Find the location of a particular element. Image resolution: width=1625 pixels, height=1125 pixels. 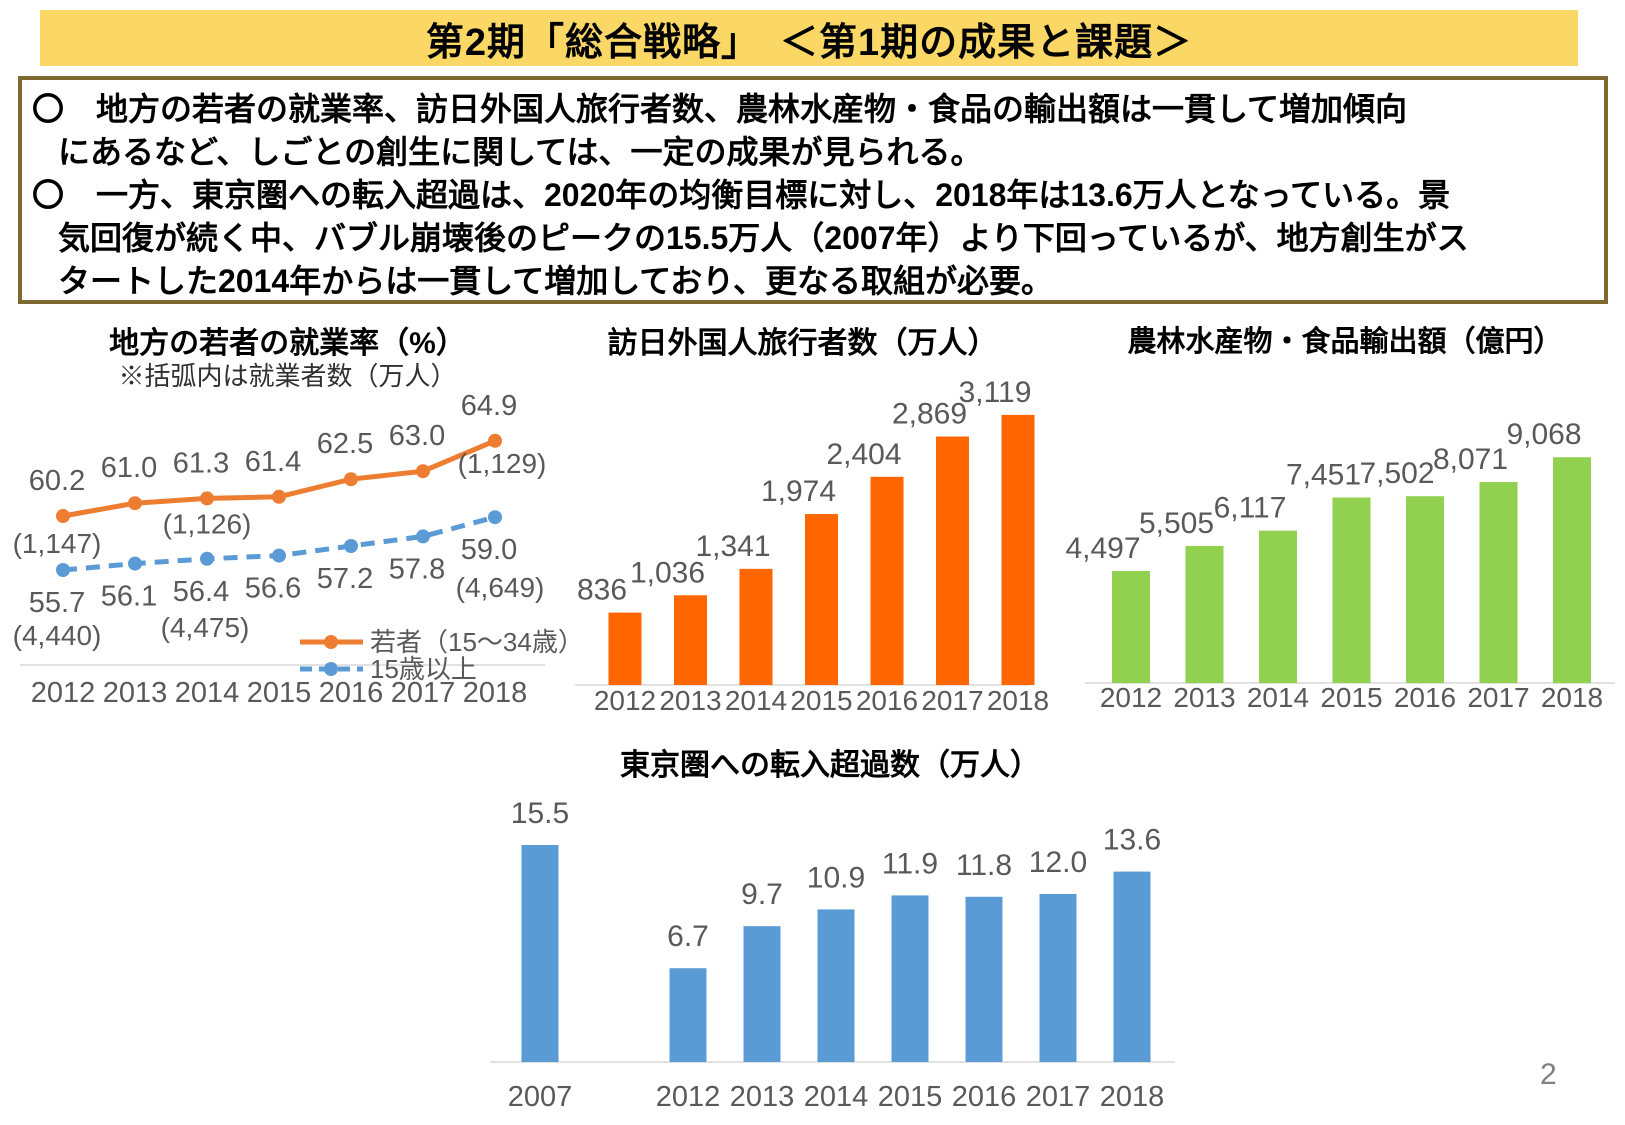

tokyo-net-migration-chart-title: 東京圏への転入超過数（万人） is located at coordinates (830, 765).